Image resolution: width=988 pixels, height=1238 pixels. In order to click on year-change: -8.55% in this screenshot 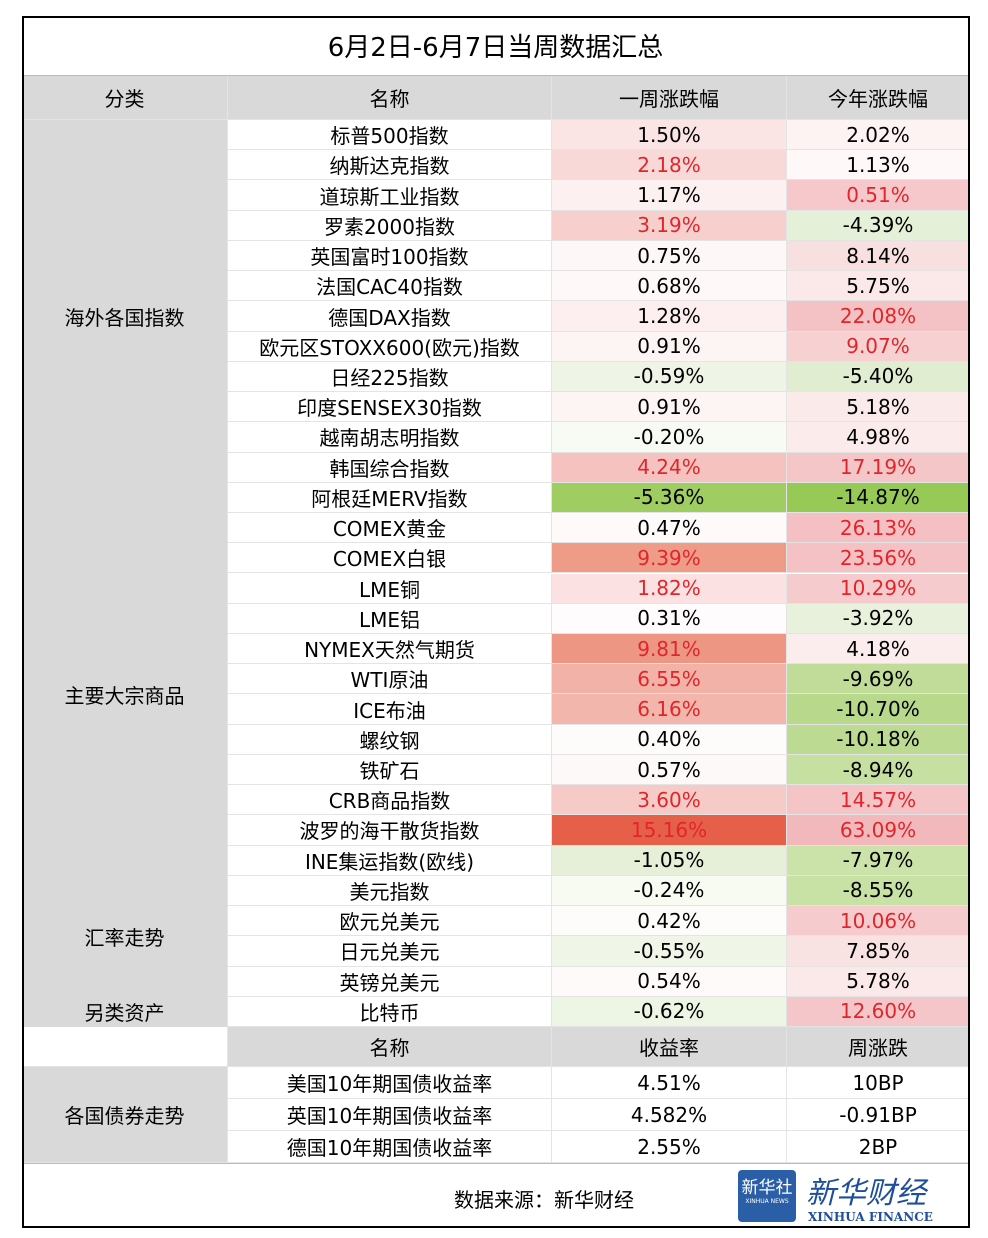, I will do `click(878, 891)`.